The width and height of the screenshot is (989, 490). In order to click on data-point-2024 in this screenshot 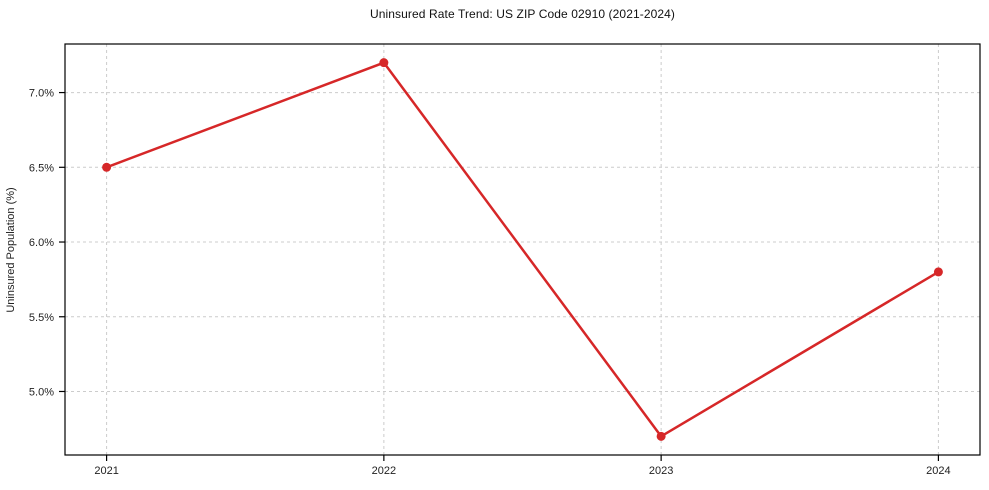, I will do `click(938, 272)`.